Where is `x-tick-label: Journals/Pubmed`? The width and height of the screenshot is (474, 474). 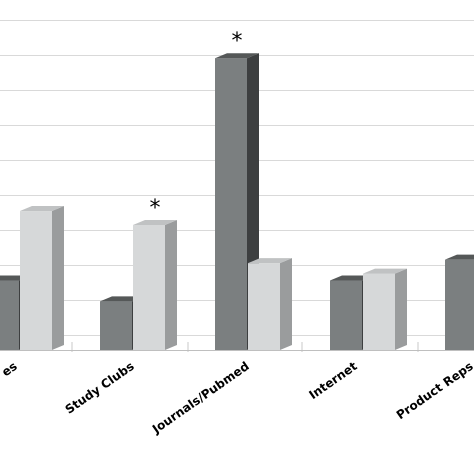
x-tick-label: Journals/Pubmed is located at coordinates (200, 398).